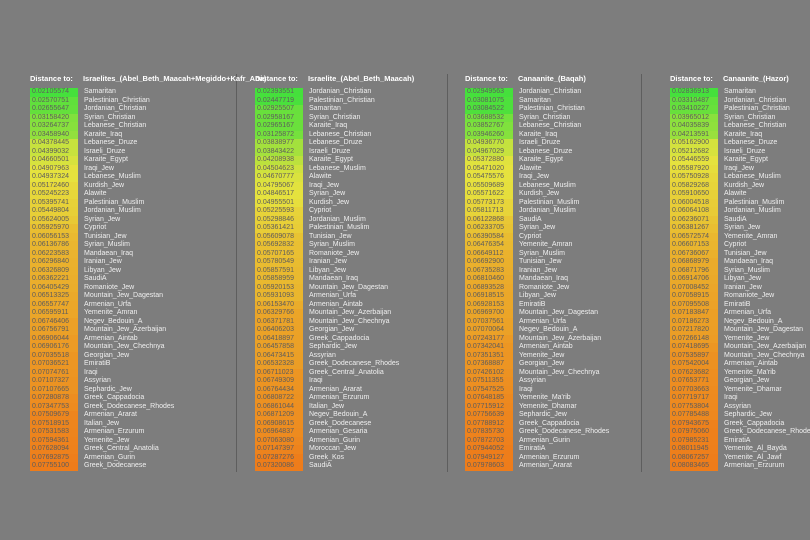 This screenshot has width=810, height=540. What do you see at coordinates (489, 177) in the screenshot?
I see `distance-value: 0.05475576` at bounding box center [489, 177].